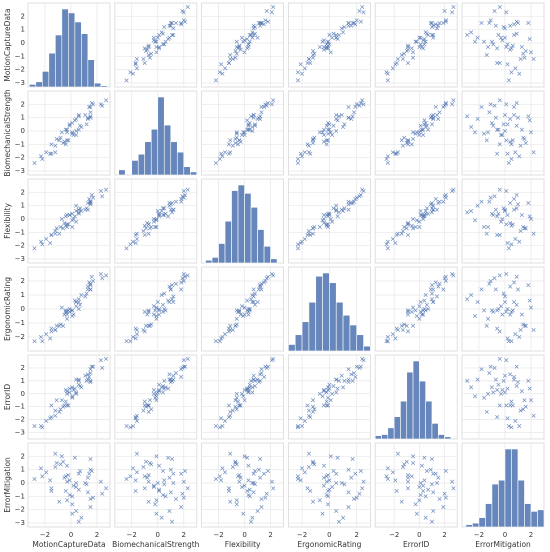  I want to click on x-axis-label: ErgonomicRating, so click(329, 544).